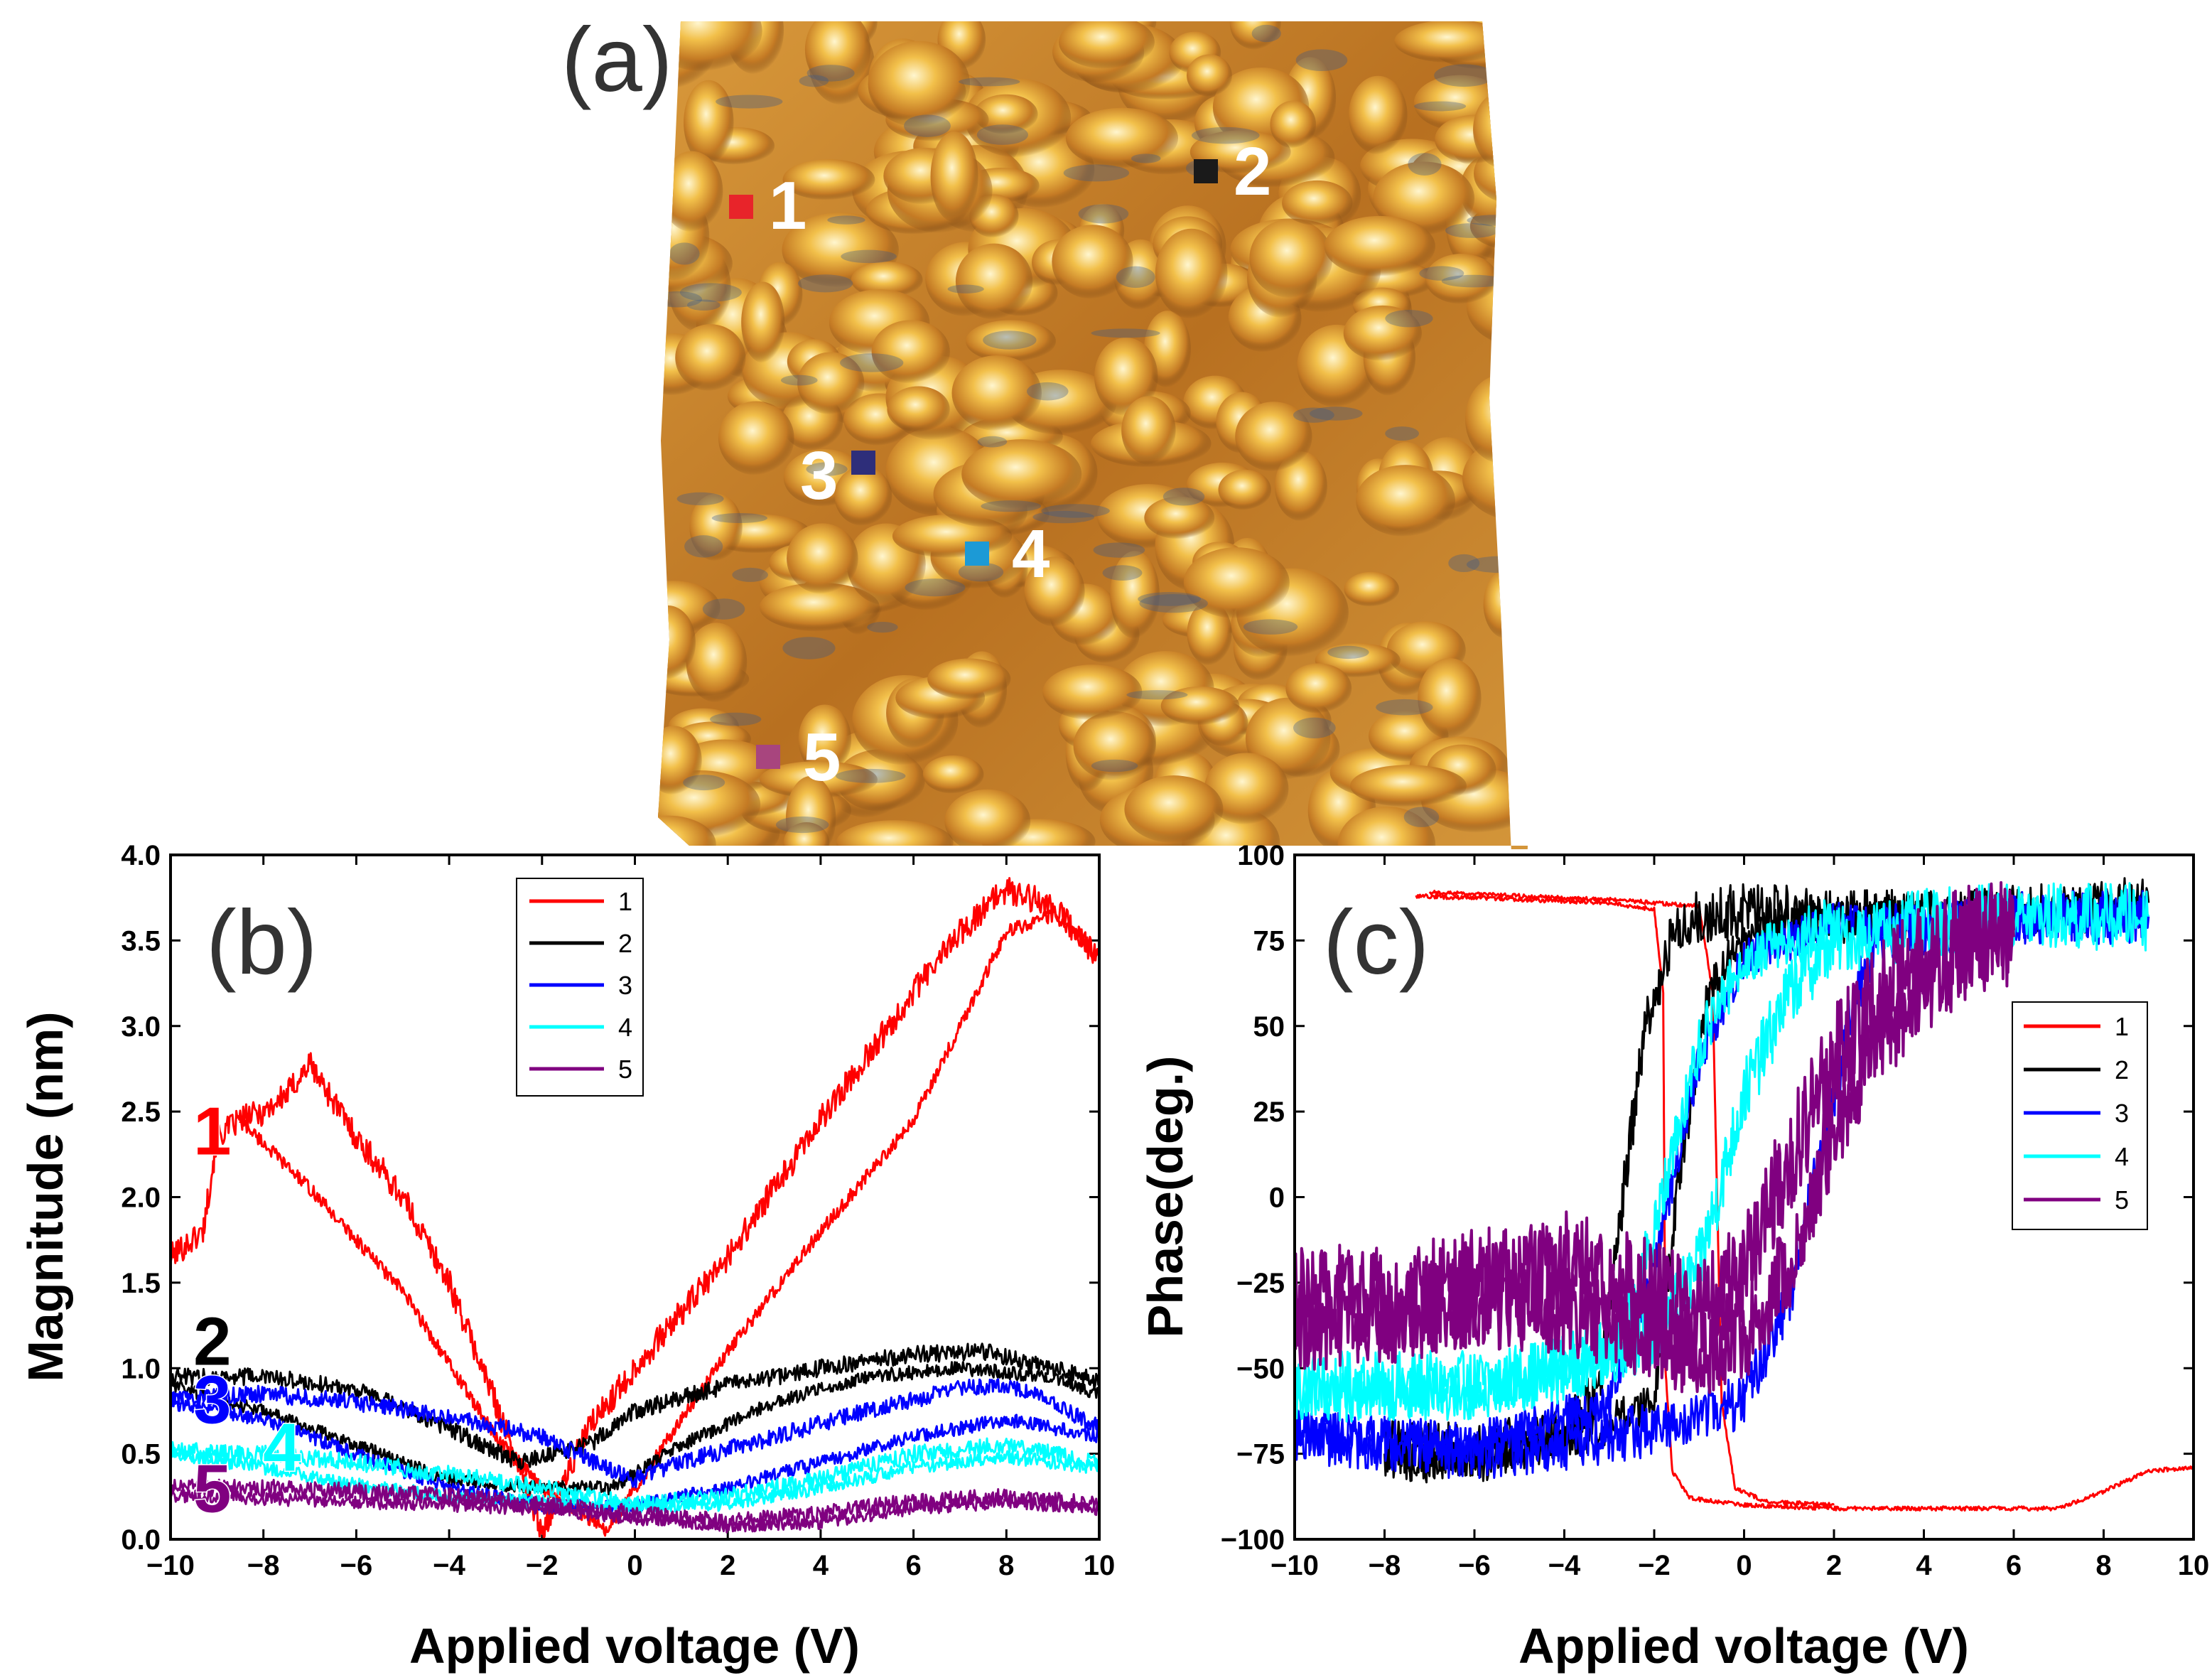 Image resolution: width=2212 pixels, height=1680 pixels. Describe the element at coordinates (741, 207) in the screenshot. I see `site-1-marker` at that location.